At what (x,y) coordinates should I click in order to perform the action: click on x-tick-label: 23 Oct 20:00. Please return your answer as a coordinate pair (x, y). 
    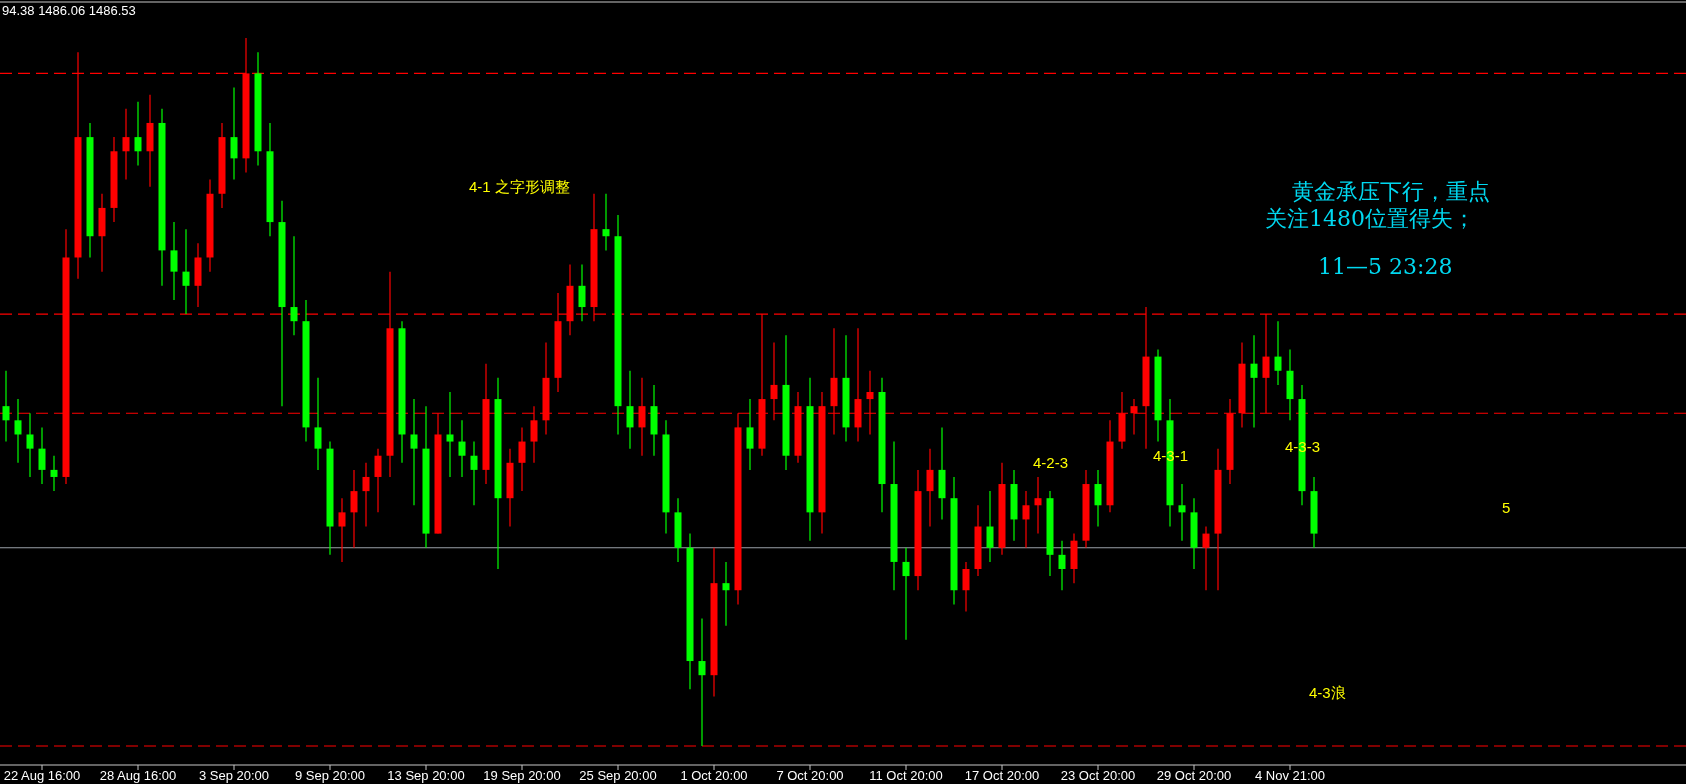
    Looking at the image, I should click on (1098, 775).